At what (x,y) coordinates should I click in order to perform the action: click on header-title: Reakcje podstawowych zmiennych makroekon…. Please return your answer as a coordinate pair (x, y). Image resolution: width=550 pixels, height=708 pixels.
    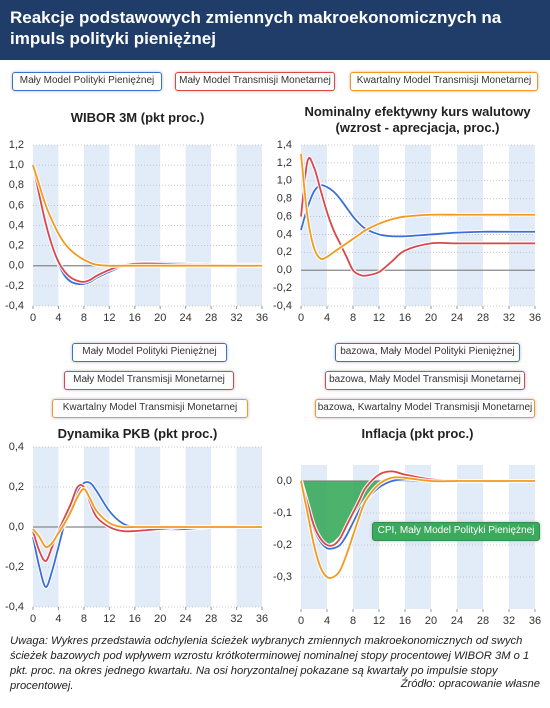
    Looking at the image, I should click on (275, 30).